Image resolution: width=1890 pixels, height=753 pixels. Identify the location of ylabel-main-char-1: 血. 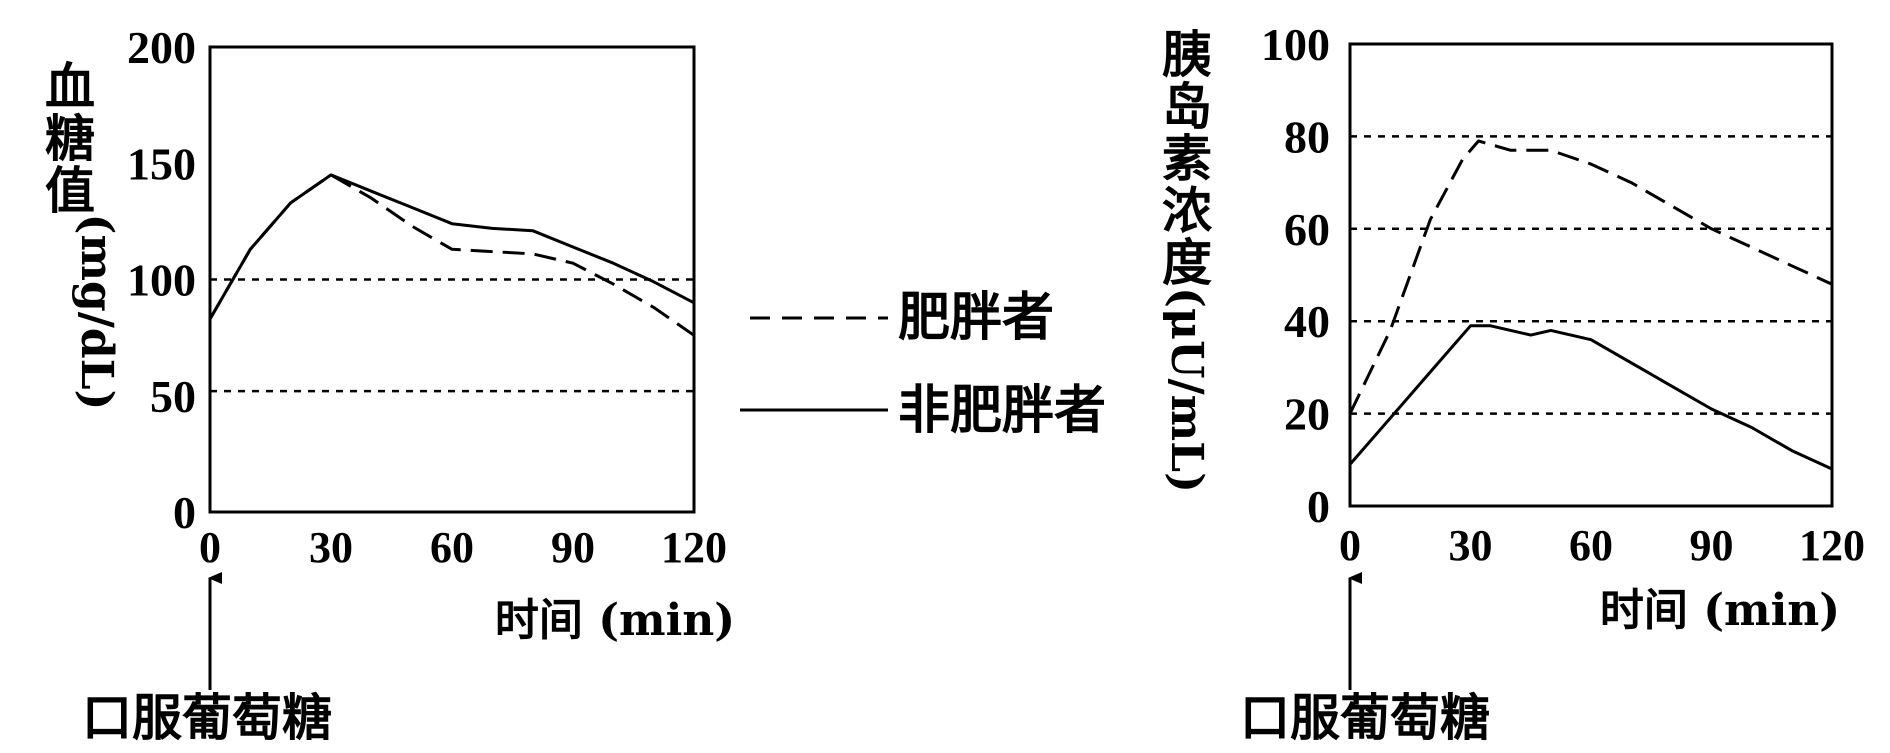
(70, 86).